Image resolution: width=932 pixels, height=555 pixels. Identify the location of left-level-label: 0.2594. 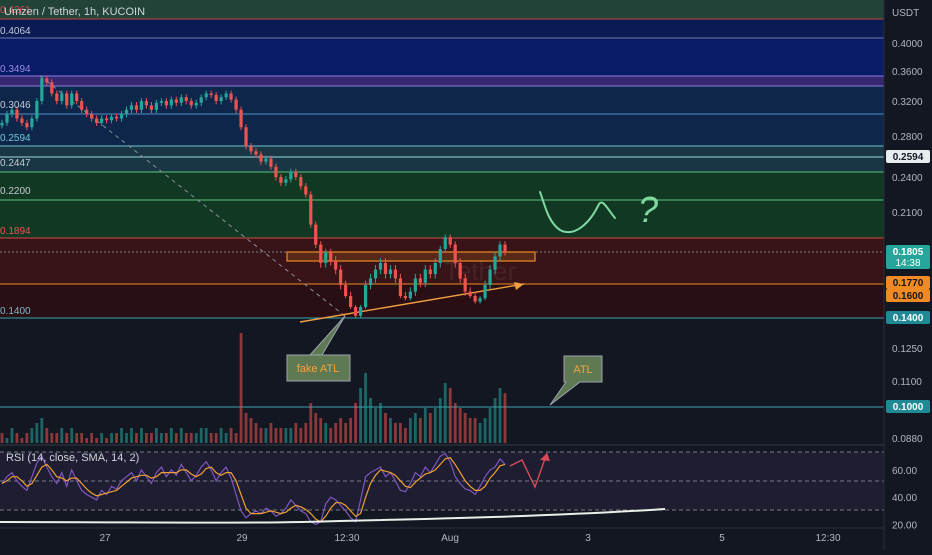
(15, 138).